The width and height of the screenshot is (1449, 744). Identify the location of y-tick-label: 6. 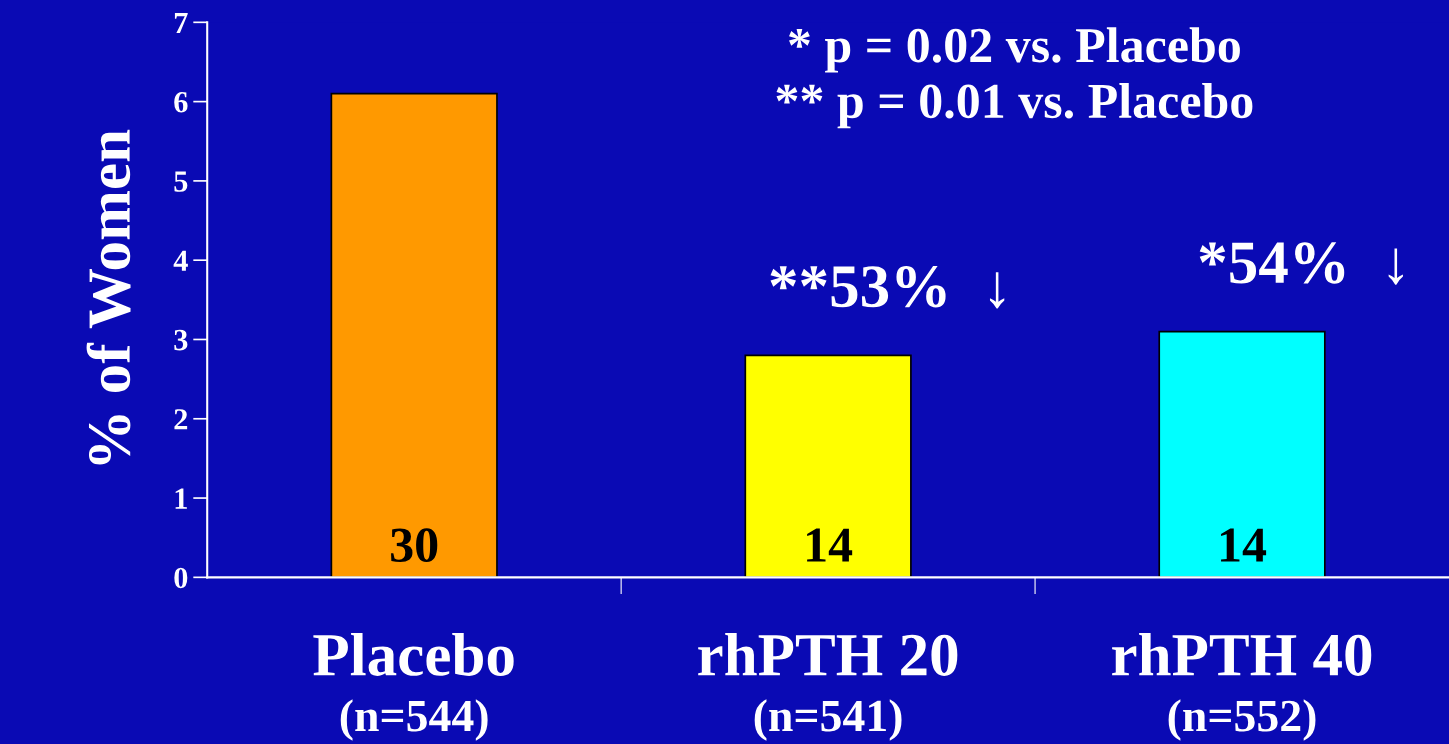
(181, 102).